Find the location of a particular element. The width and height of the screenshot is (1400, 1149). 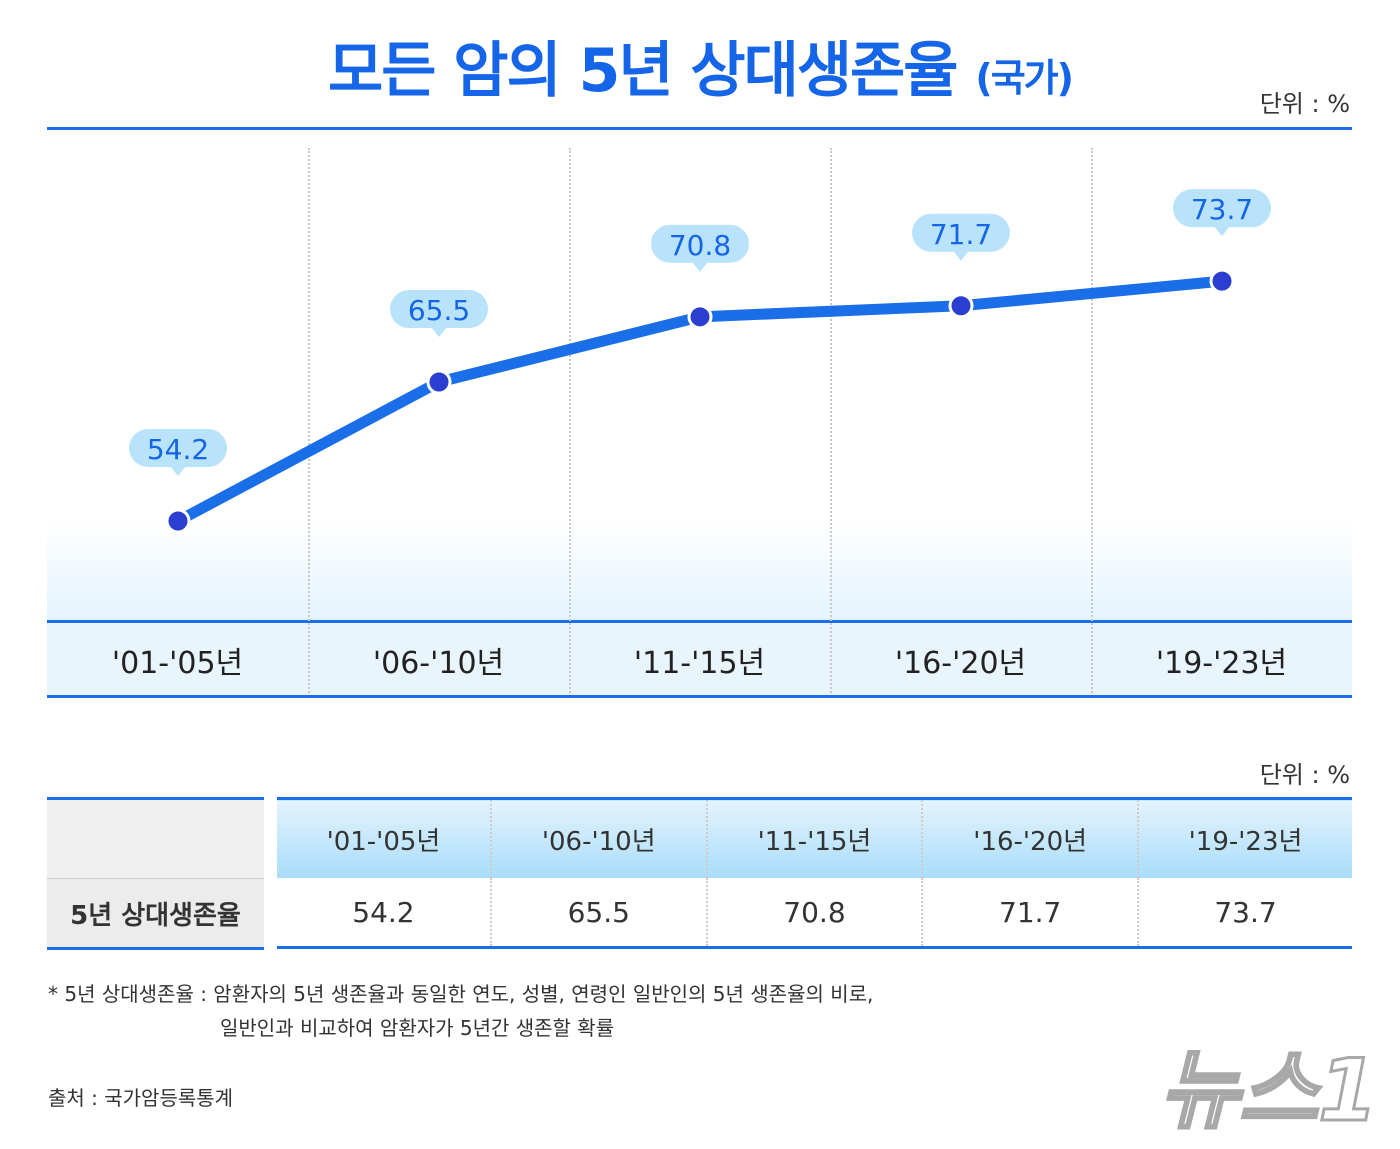

data-label: 70.8 is located at coordinates (700, 245).